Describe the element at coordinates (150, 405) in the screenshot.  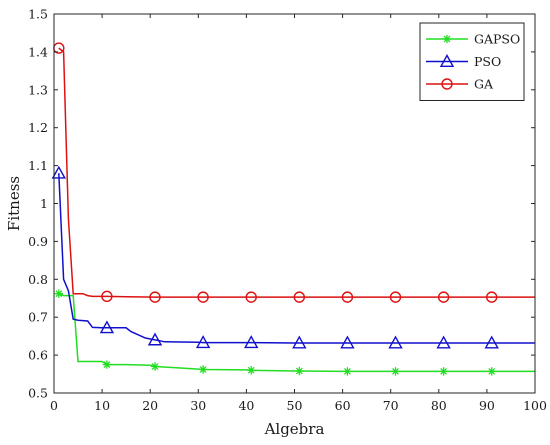
I see `x-tick-label: 20` at that location.